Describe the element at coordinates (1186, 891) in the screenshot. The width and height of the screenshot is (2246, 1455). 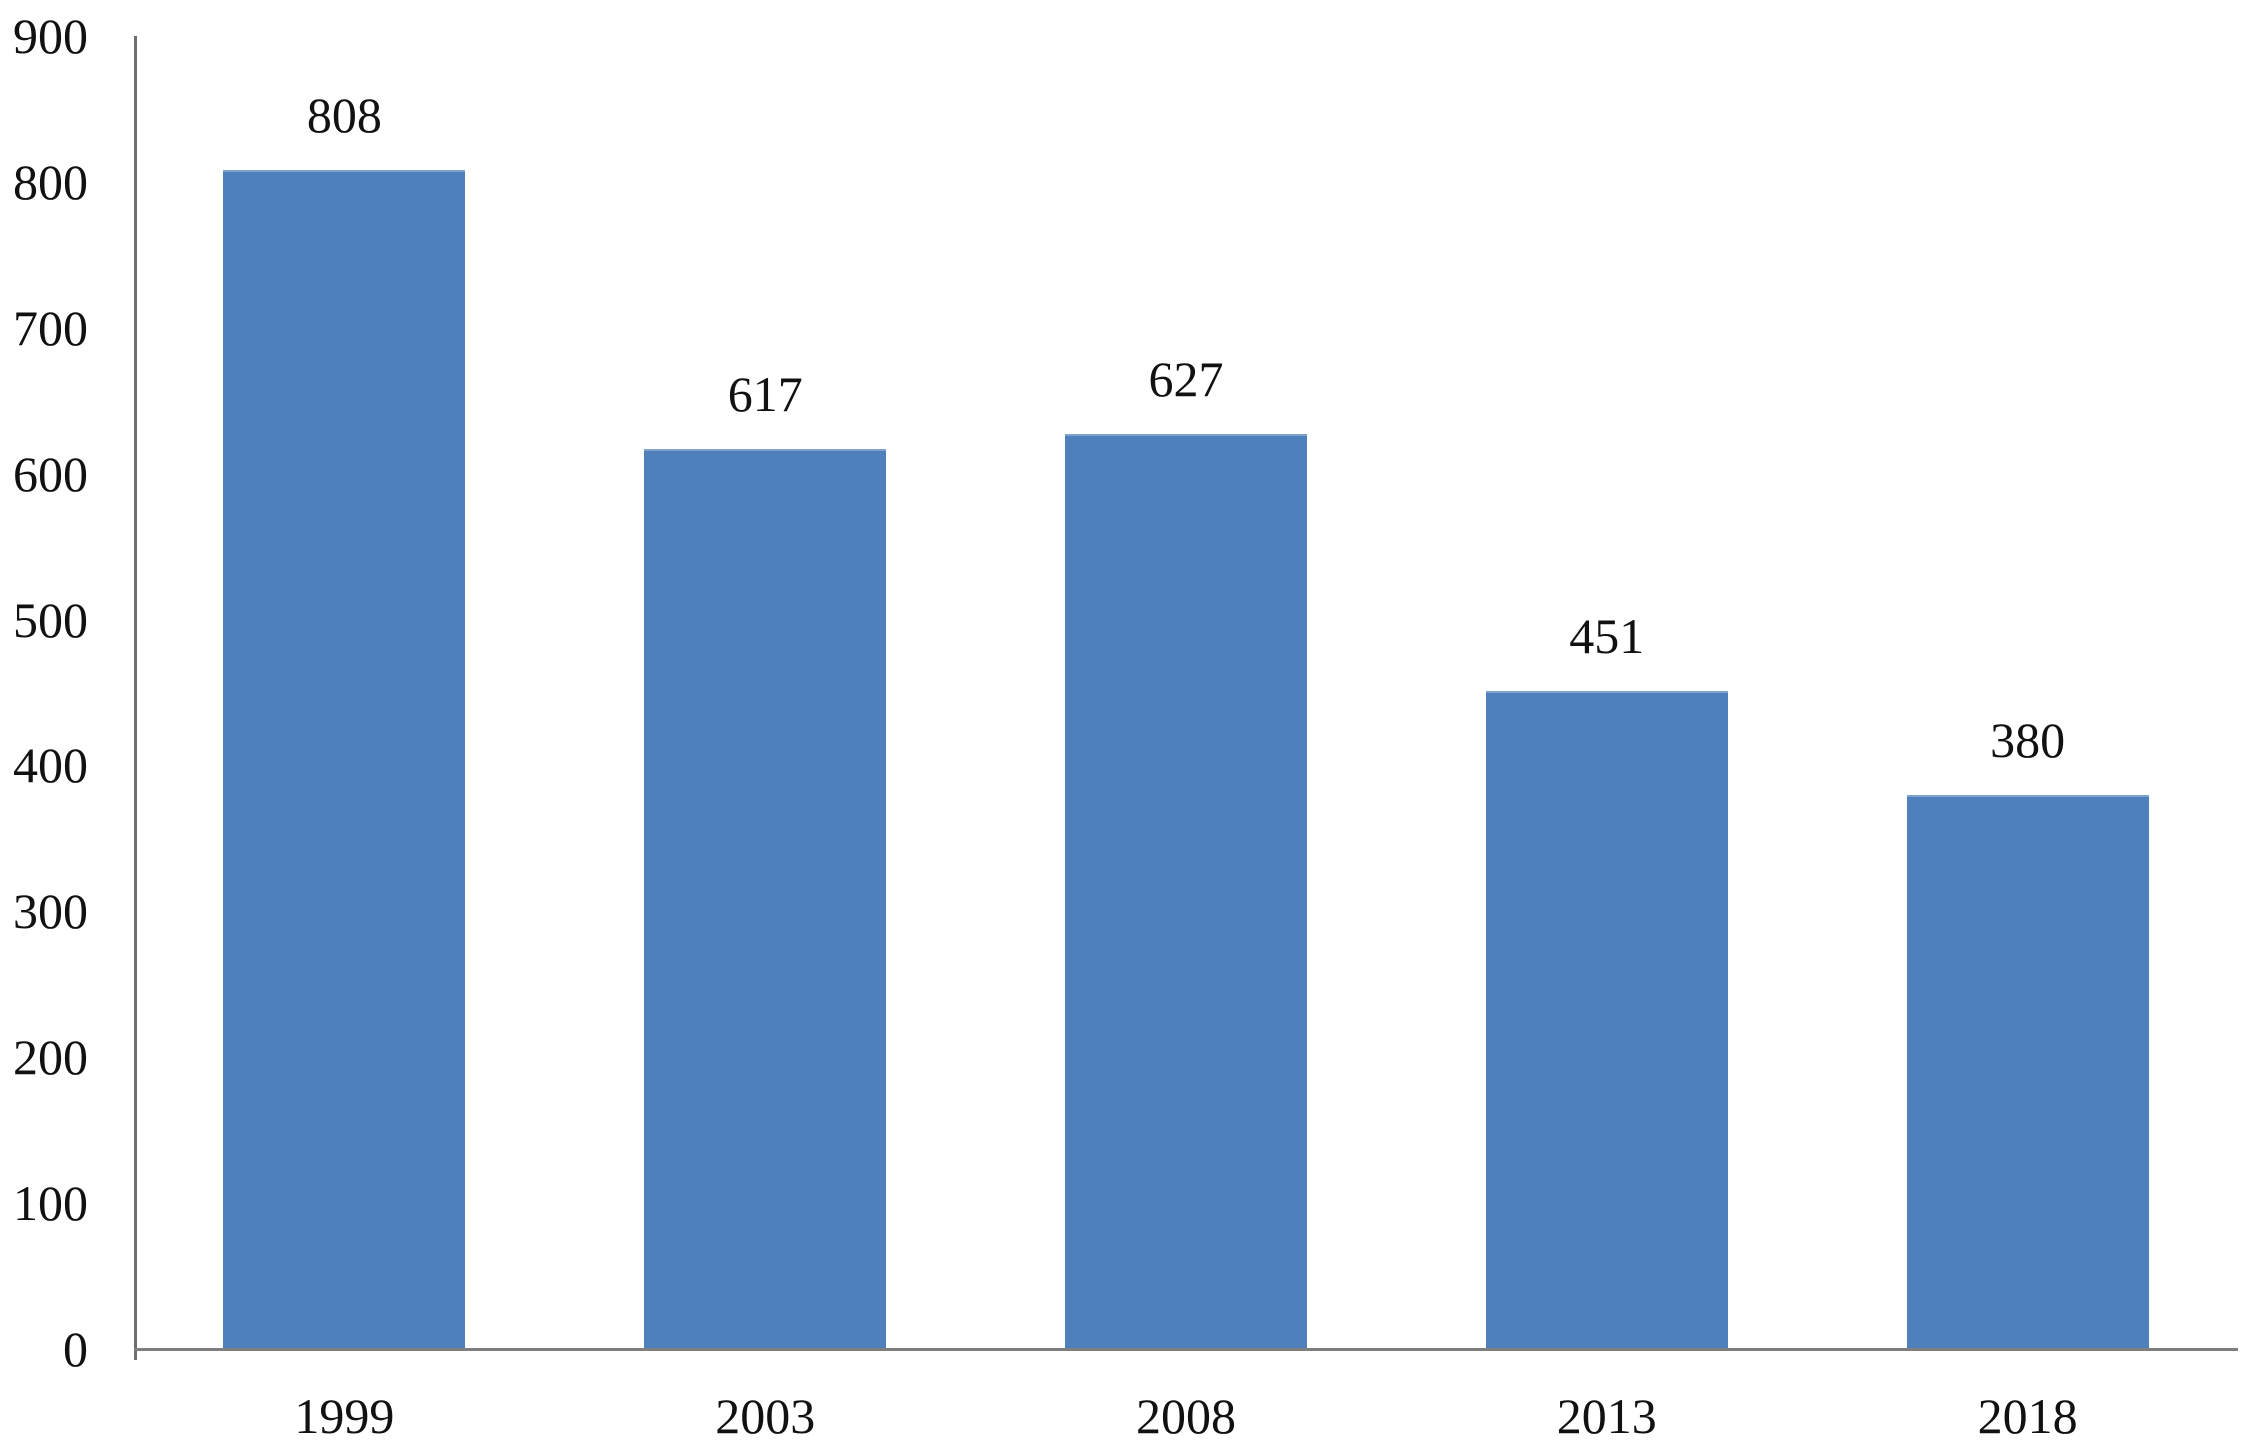
I see `bar-2008` at that location.